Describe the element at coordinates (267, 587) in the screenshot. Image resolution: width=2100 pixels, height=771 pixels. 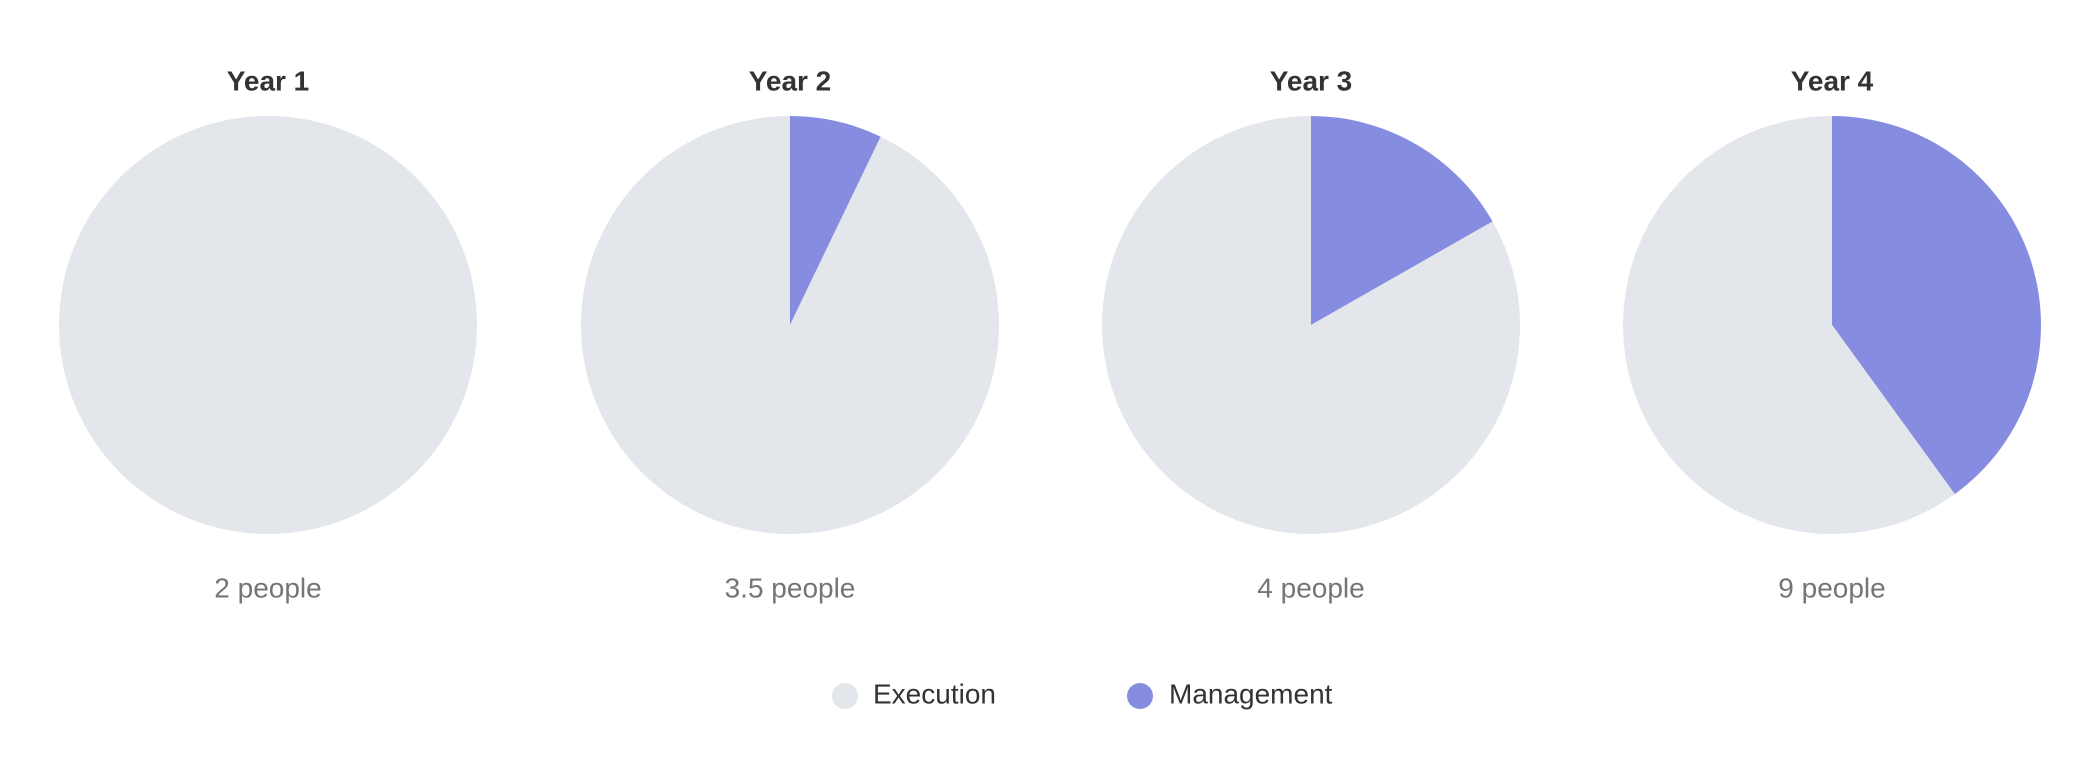
I see `pie-caption: 2 people` at that location.